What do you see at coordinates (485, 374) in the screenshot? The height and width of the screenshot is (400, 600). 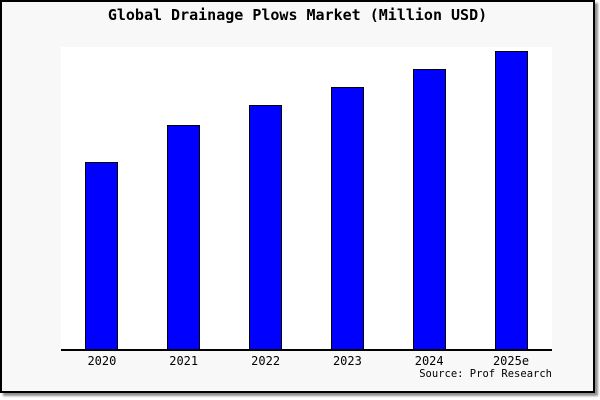 I see `source-note: Source: Prof Research` at bounding box center [485, 374].